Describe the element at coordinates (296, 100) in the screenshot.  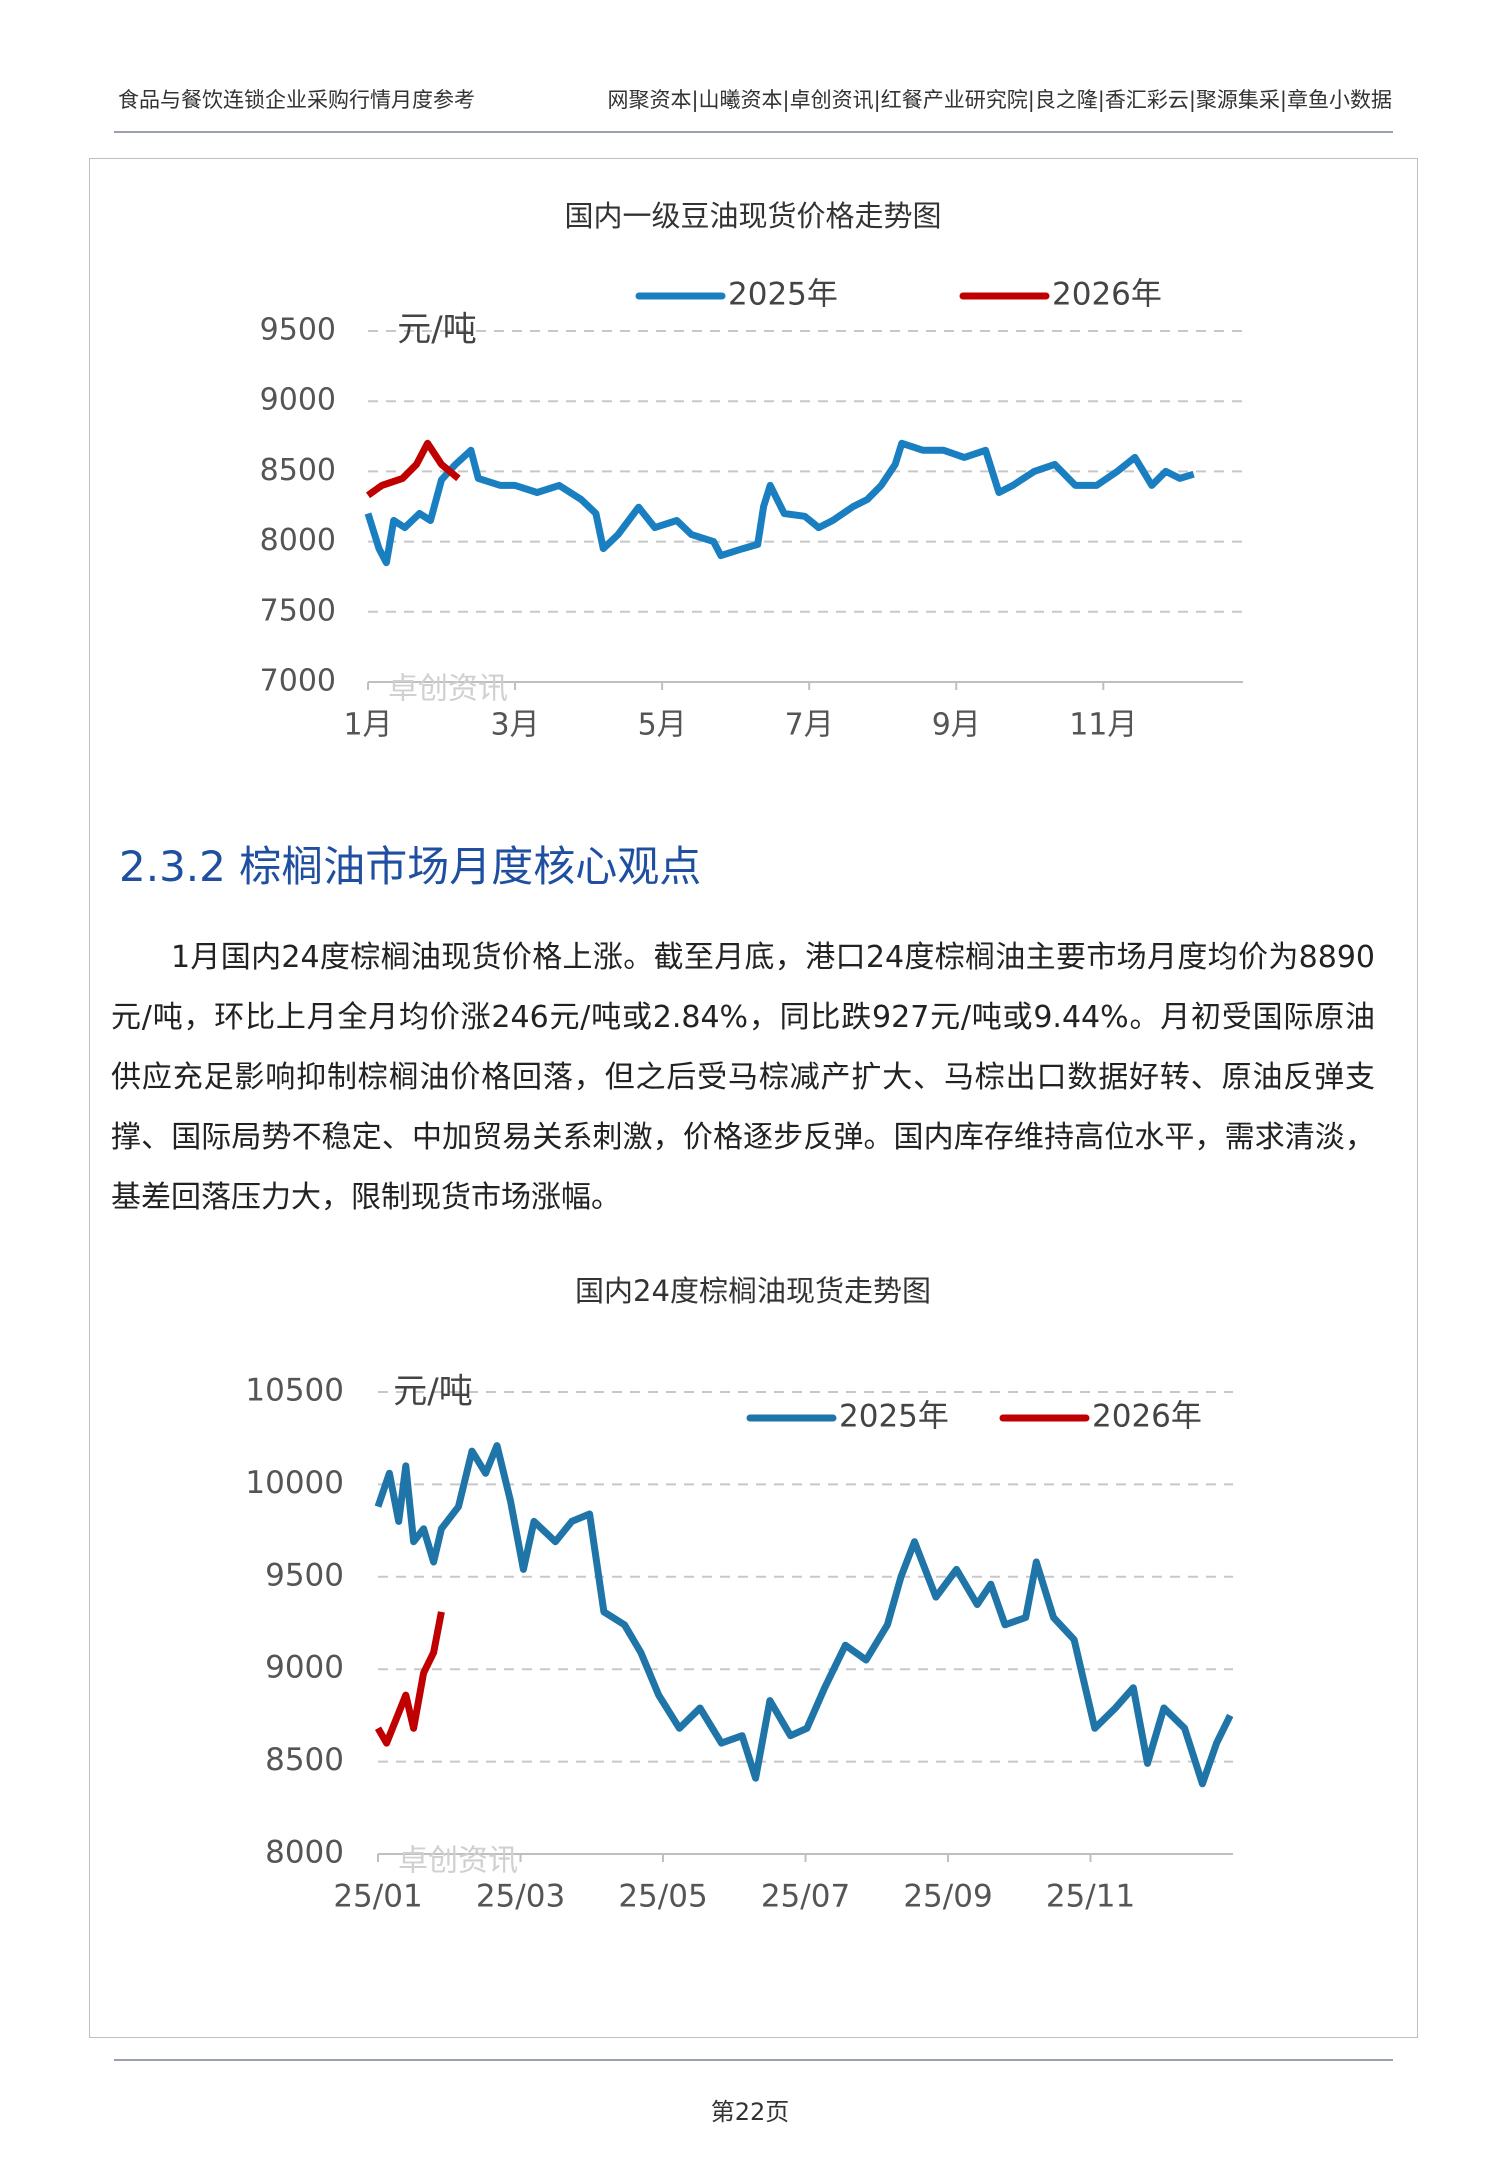
I see `header-left: 食品与餐饮连锁企业采购行情月度参考` at that location.